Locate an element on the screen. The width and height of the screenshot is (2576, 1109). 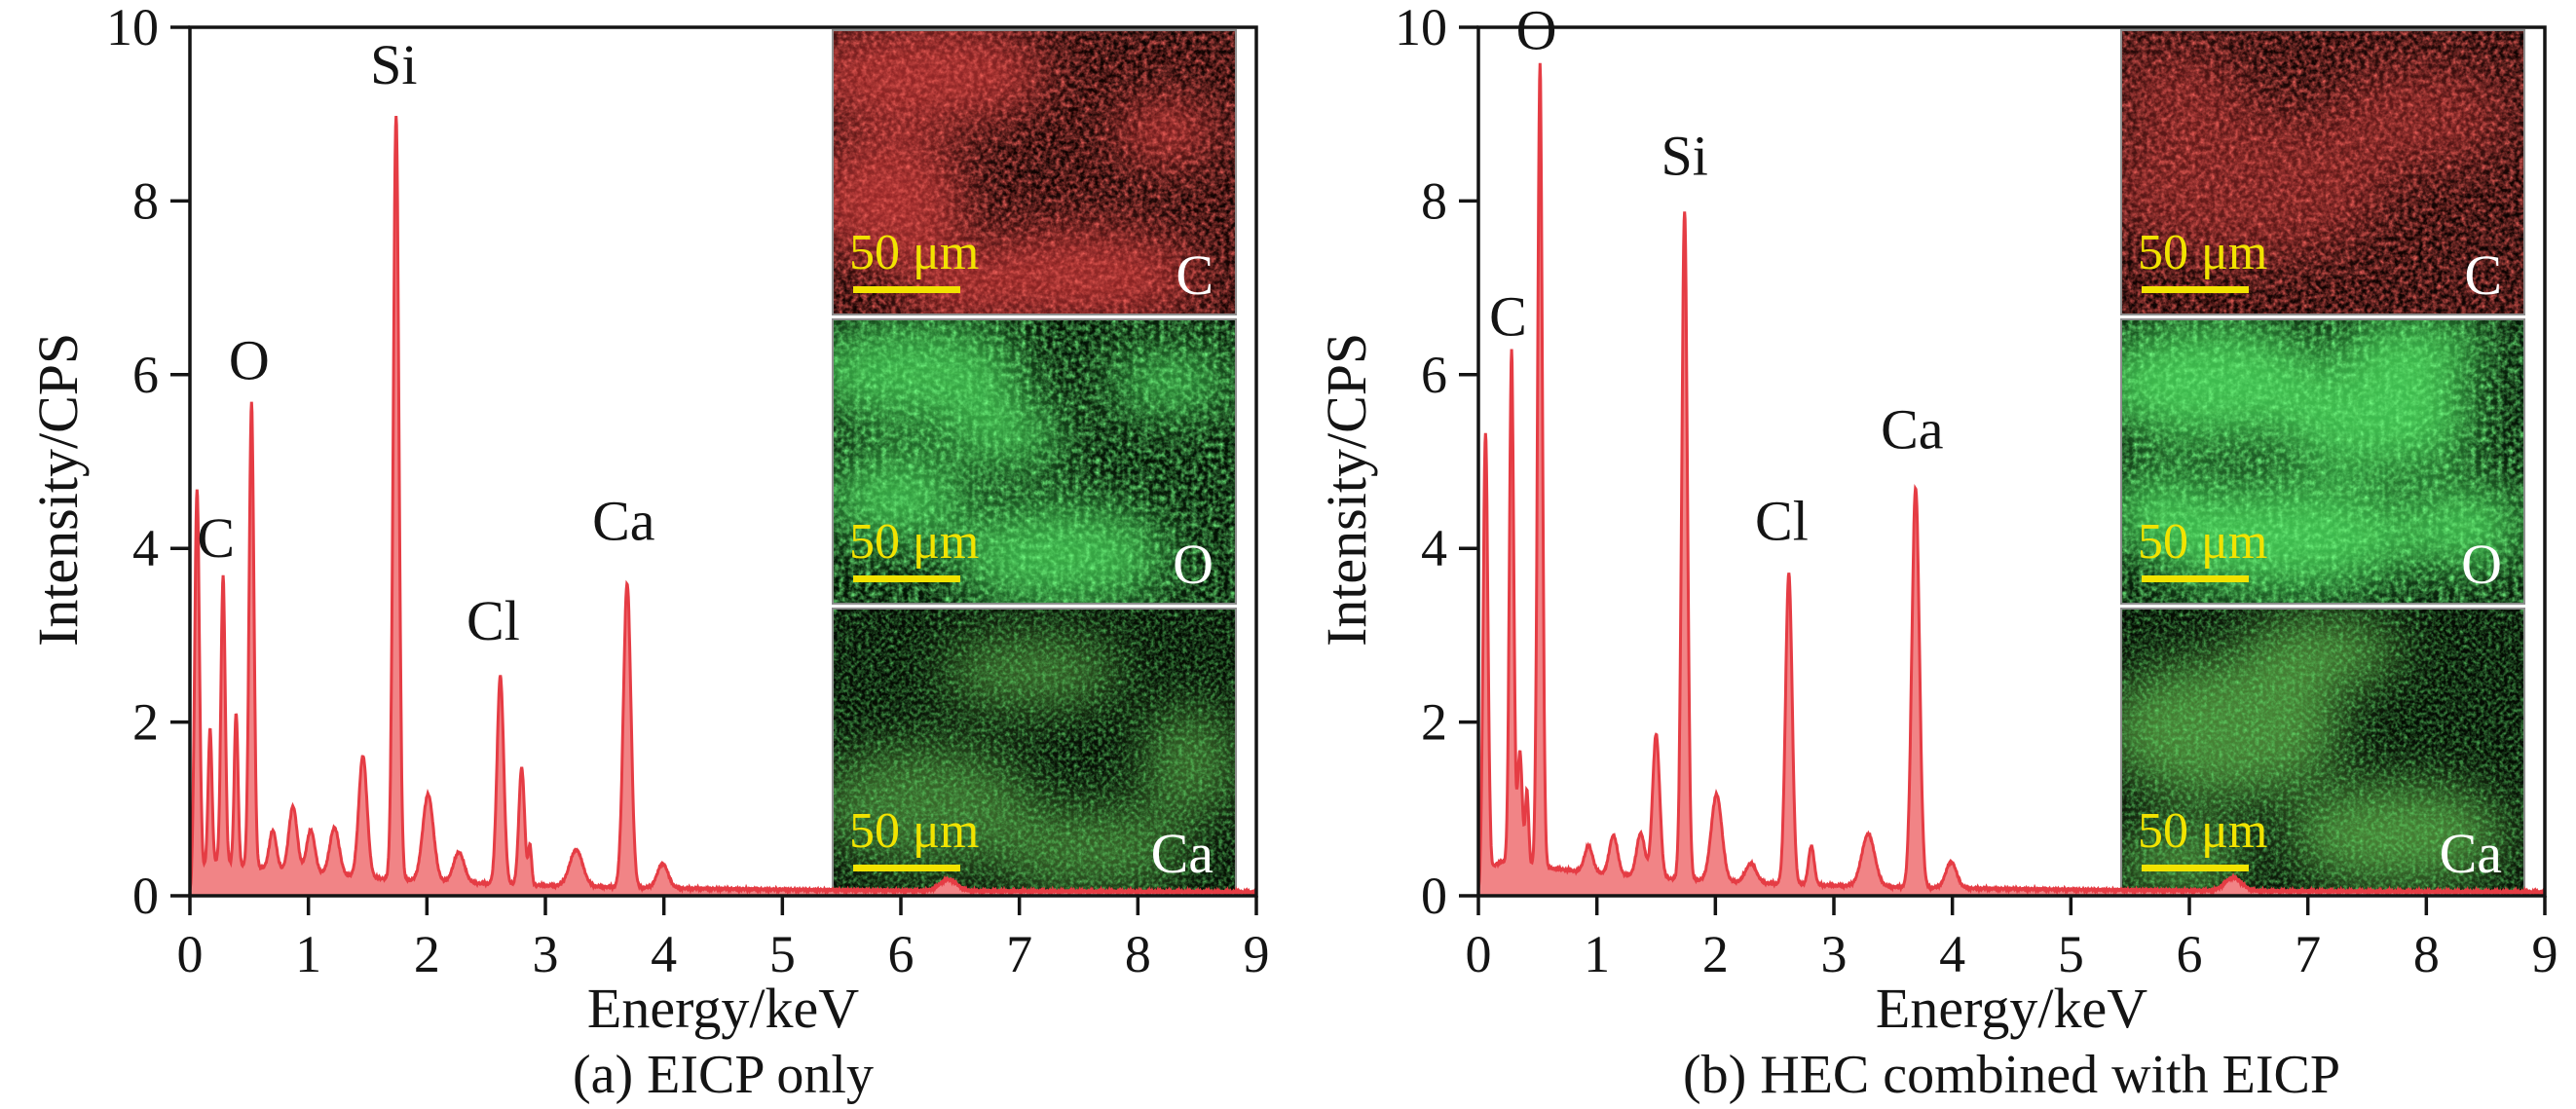
element-map-inset-stack-a: 50 μm C 50 μm O 50 μm Ca is located at coordinates (1034, 461).